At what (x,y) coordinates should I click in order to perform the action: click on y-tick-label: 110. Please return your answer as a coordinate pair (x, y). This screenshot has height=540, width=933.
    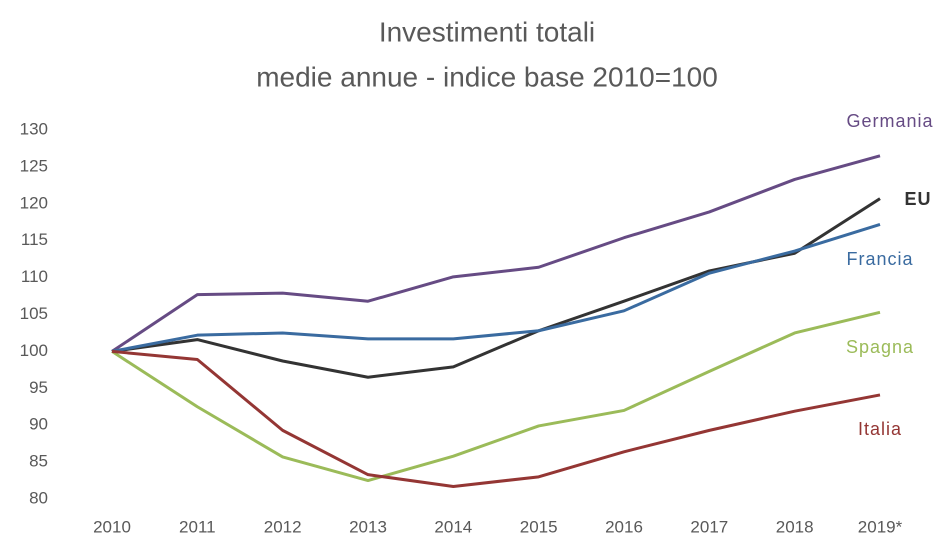
    Looking at the image, I should click on (34, 276).